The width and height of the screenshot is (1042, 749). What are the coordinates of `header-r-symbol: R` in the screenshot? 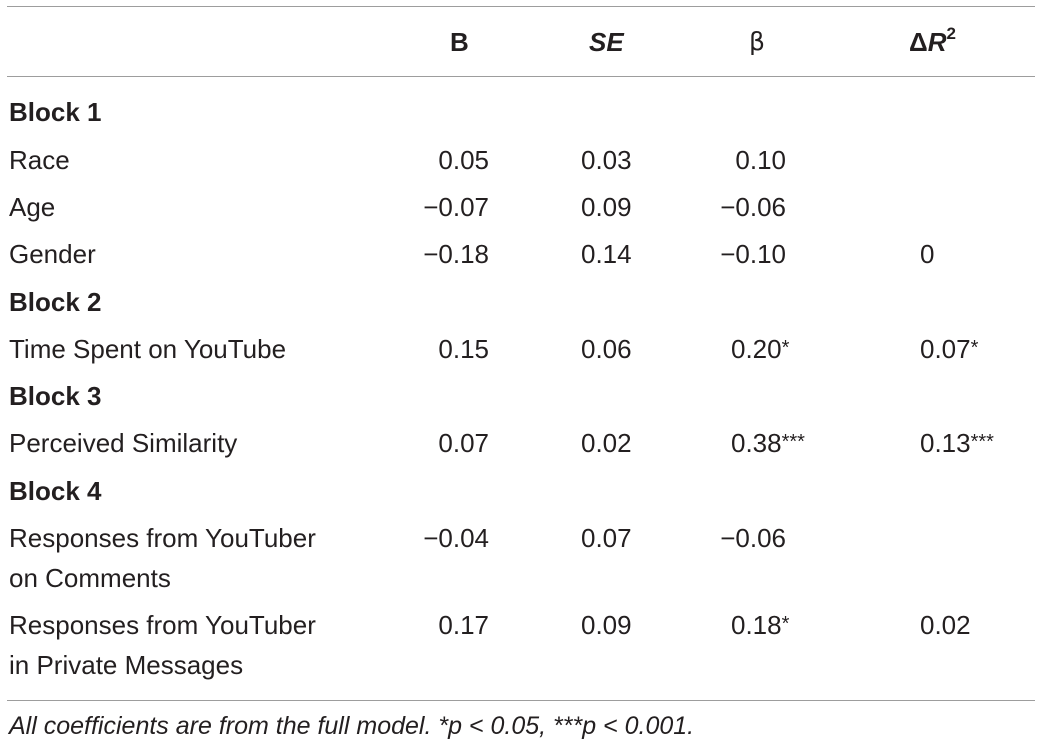 It's located at (937, 42).